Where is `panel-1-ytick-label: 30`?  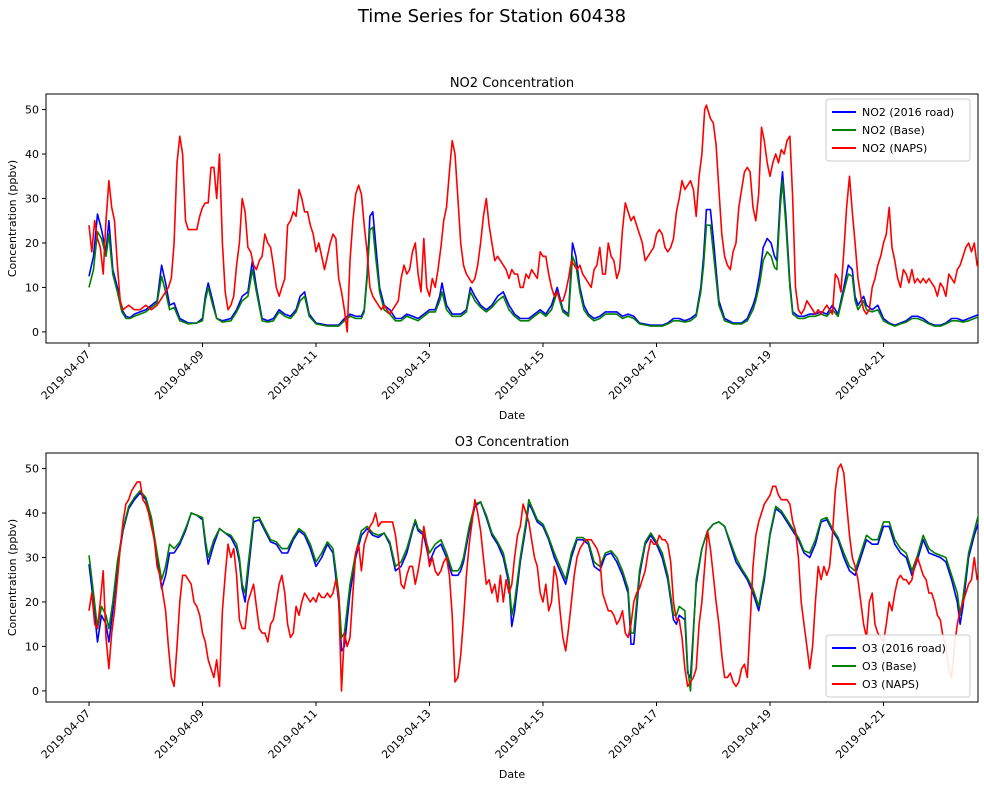
panel-1-ytick-label: 30 is located at coordinates (32, 557).